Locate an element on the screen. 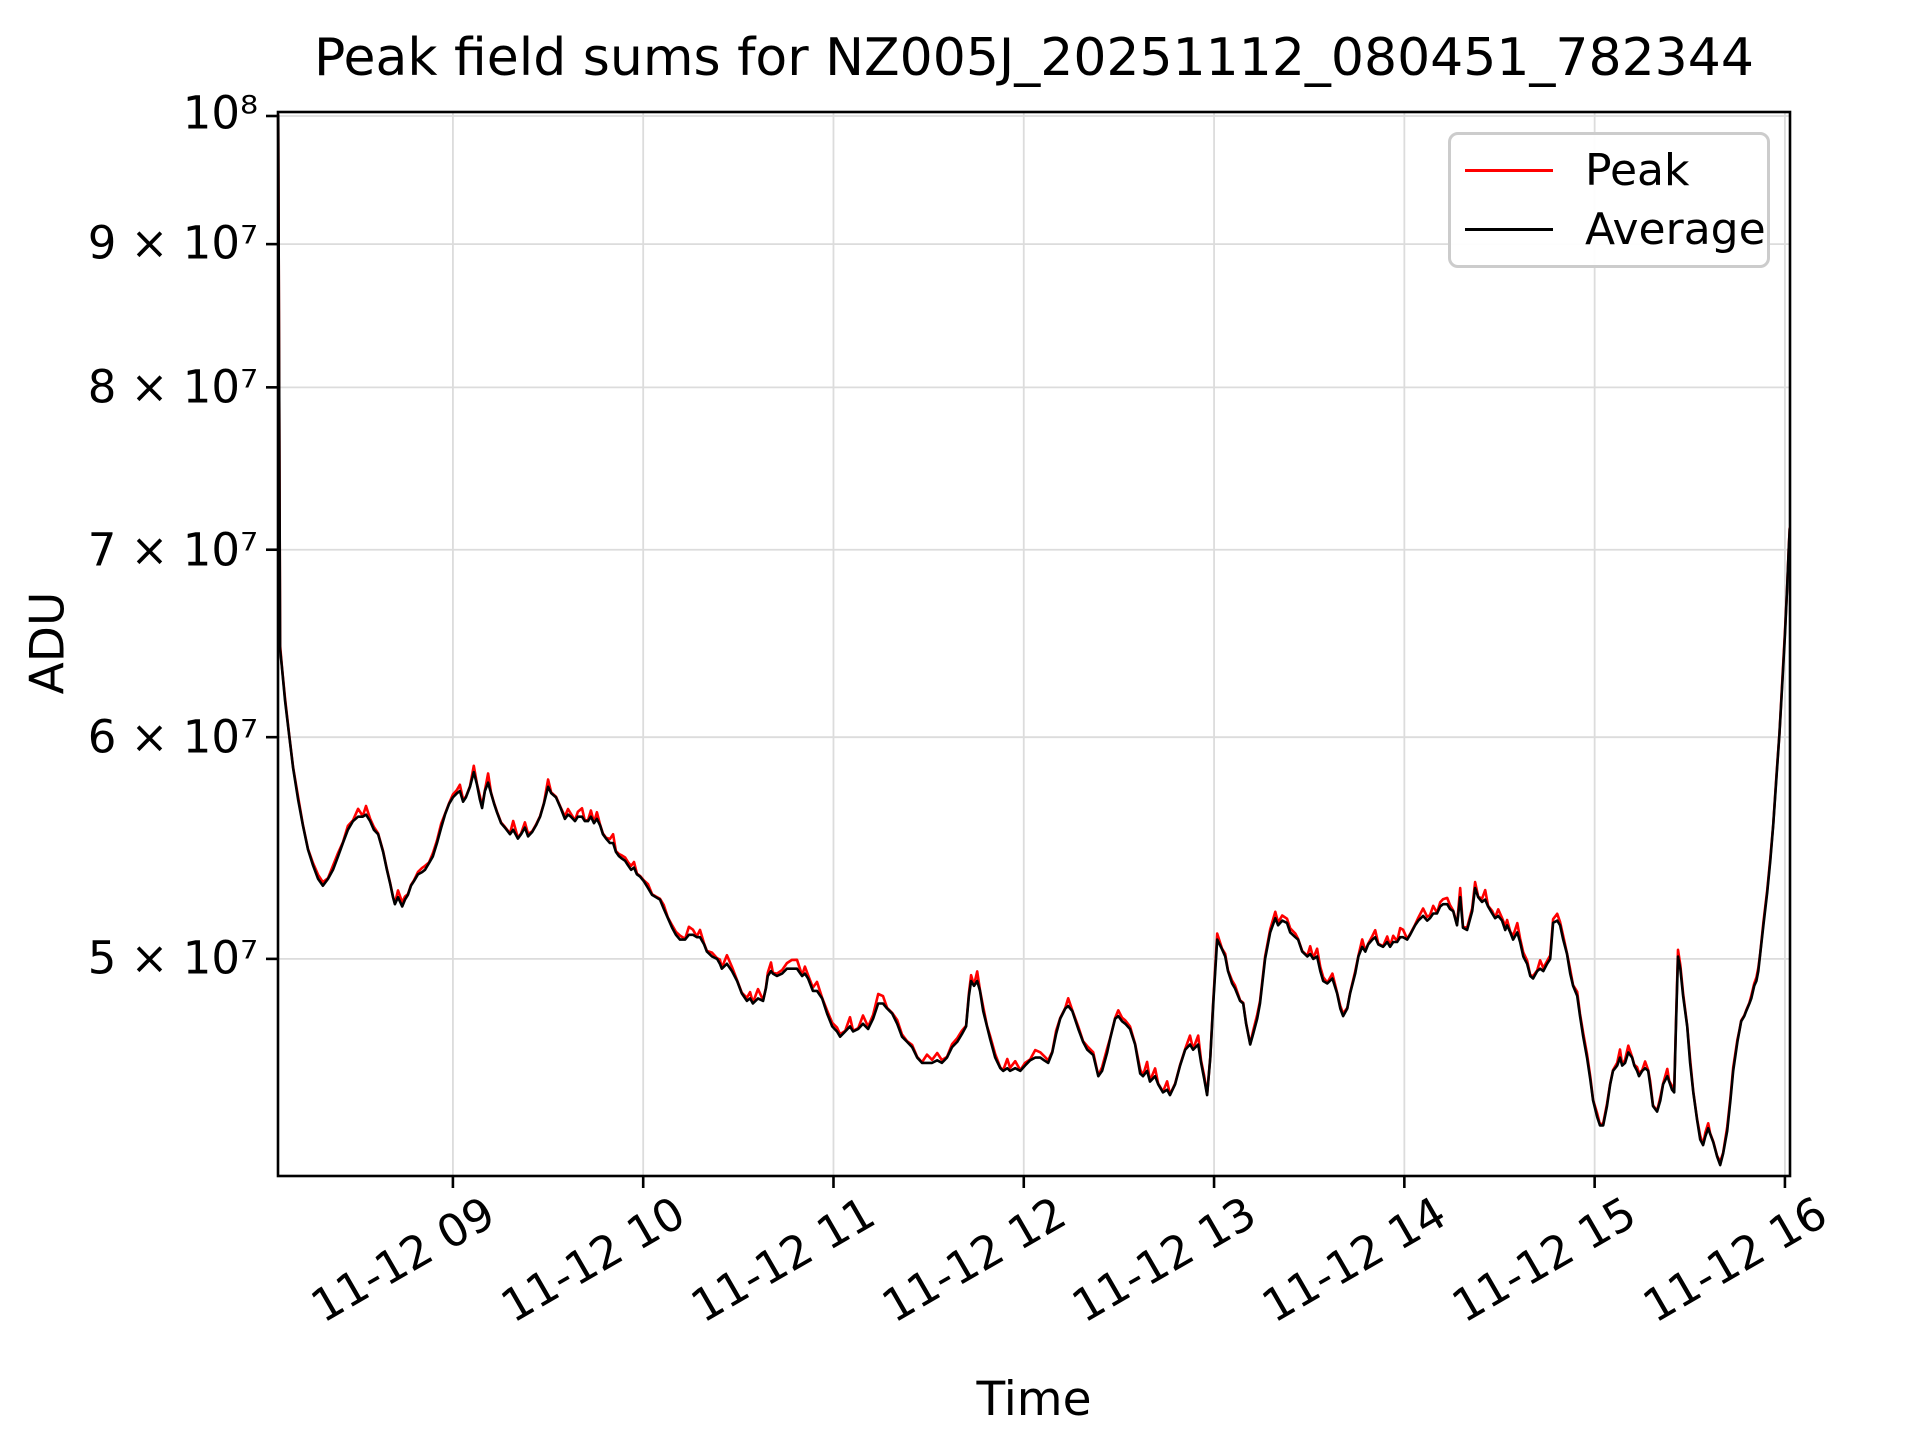  y-tick-label-8e7: 8 × 10⁷ is located at coordinates (172, 387).